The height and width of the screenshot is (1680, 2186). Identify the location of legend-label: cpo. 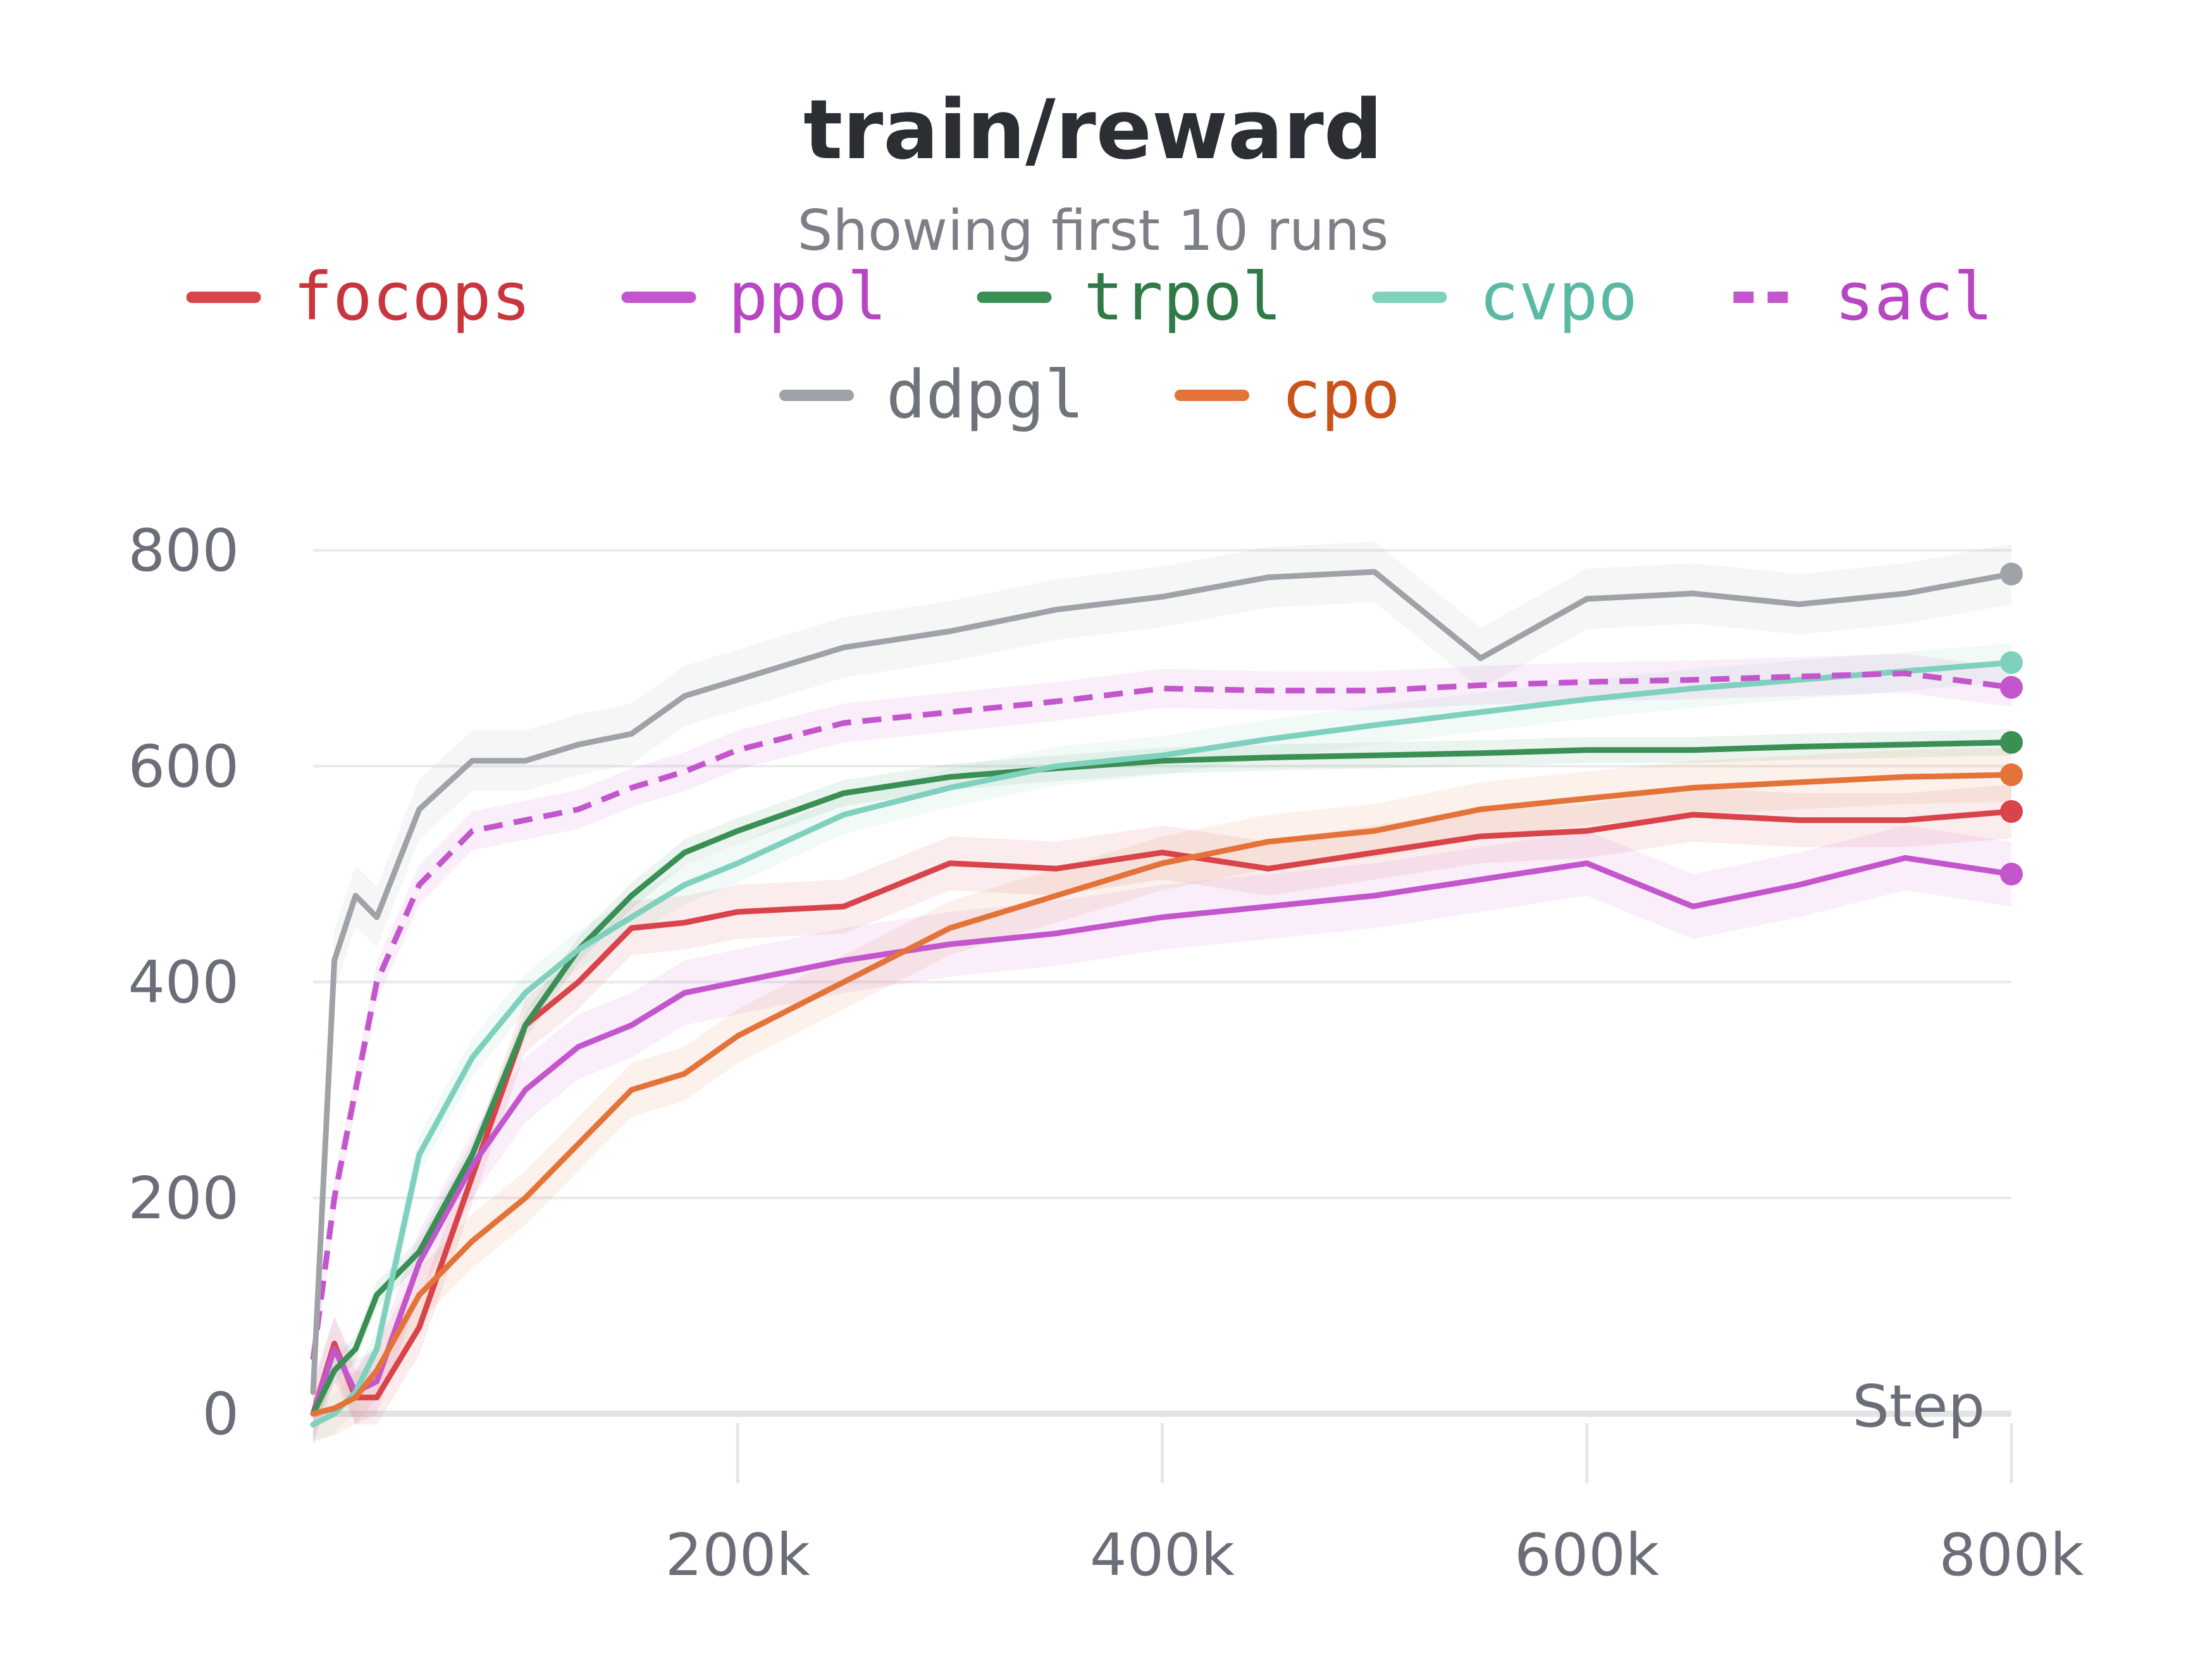
(1341, 394).